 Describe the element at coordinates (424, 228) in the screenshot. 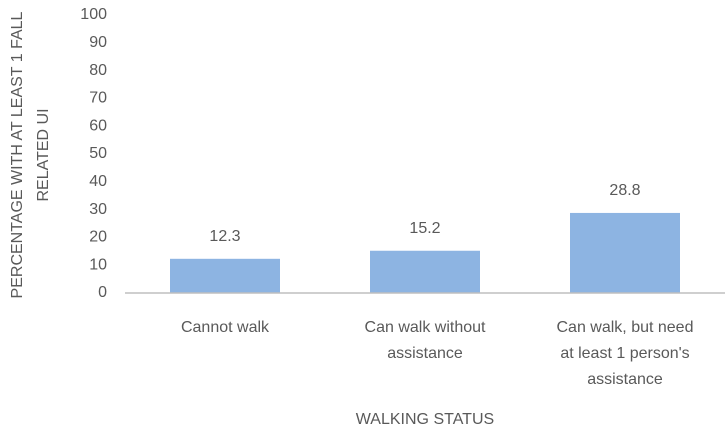

I see `data-label: 15.2` at that location.